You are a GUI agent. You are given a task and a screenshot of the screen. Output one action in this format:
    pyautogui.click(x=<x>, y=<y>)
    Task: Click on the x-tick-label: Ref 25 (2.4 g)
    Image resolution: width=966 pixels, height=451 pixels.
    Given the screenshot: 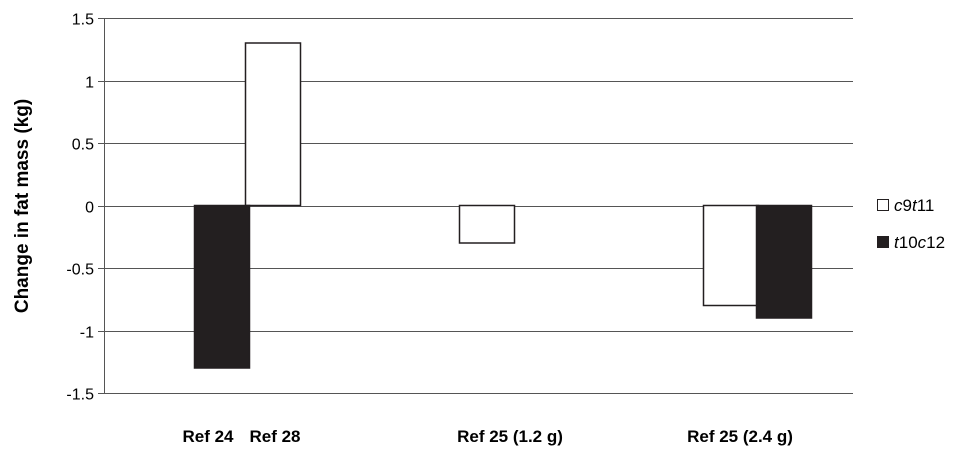 What is the action you would take?
    pyautogui.click(x=740, y=436)
    